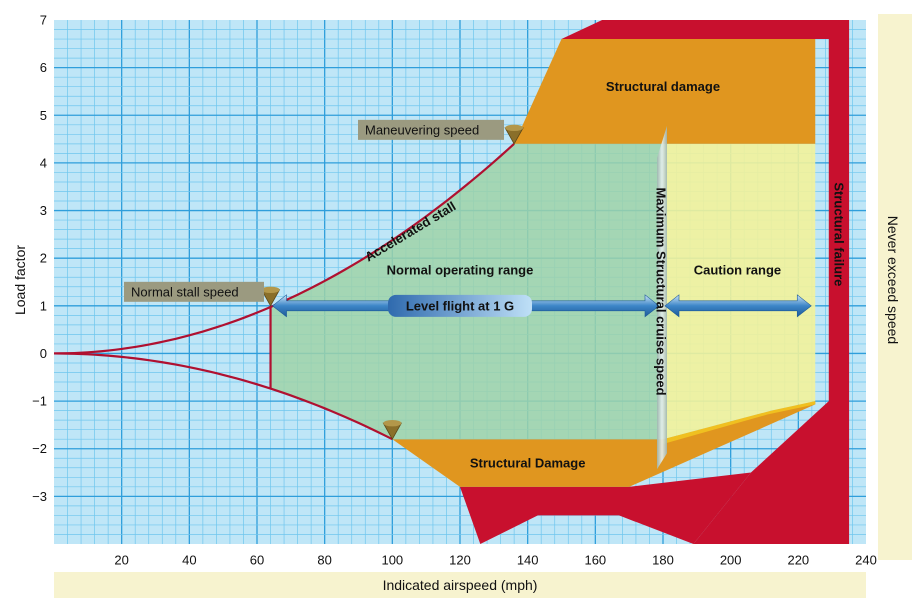 The image size is (914, 602). What do you see at coordinates (392, 560) in the screenshot?
I see `x-tick-label: 100` at bounding box center [392, 560].